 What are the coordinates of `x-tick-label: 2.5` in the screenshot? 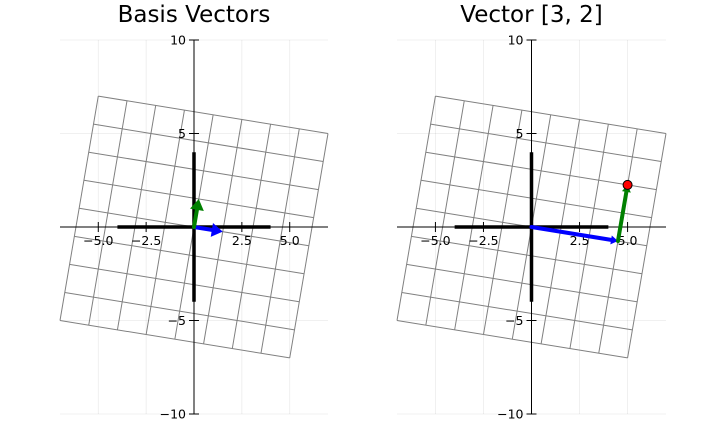 It's located at (242, 240).